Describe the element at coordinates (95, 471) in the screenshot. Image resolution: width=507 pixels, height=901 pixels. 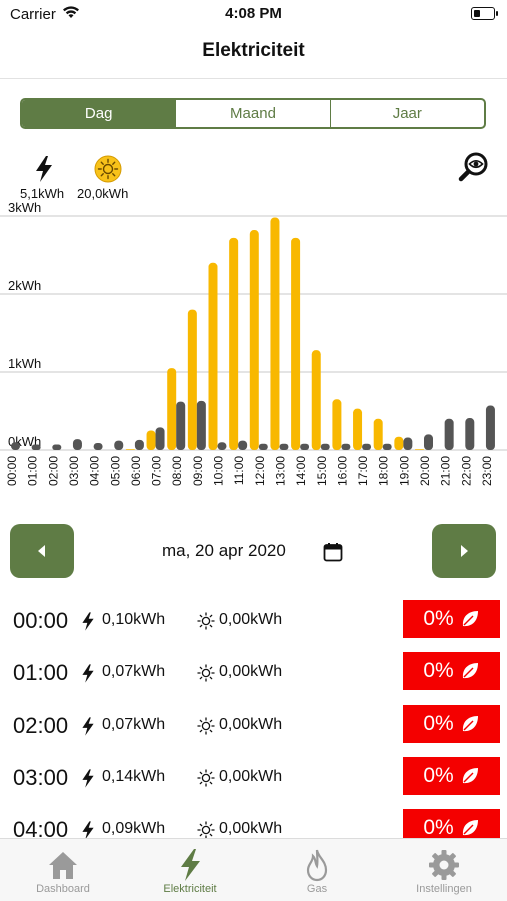
I see `x-tick-label: 04:00` at that location.